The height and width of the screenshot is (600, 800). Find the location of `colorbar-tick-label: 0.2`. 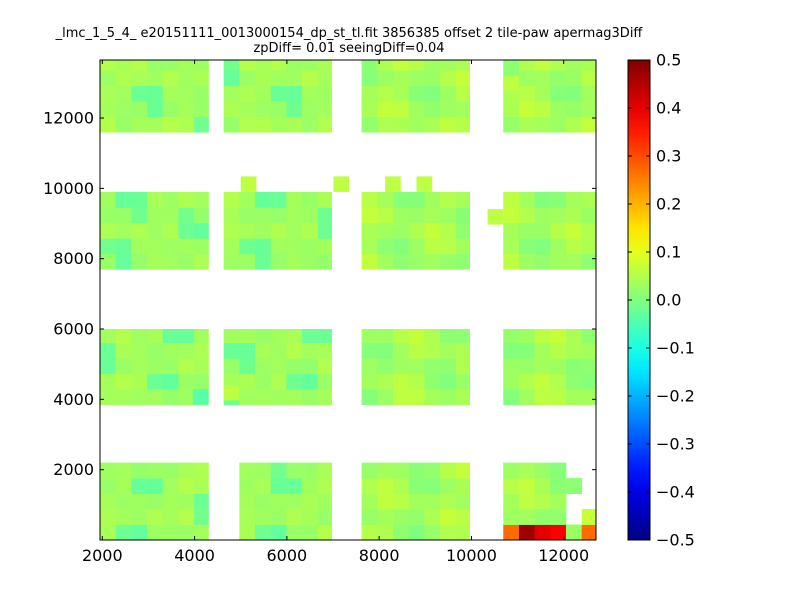

colorbar-tick-label: 0.2 is located at coordinates (668, 204).